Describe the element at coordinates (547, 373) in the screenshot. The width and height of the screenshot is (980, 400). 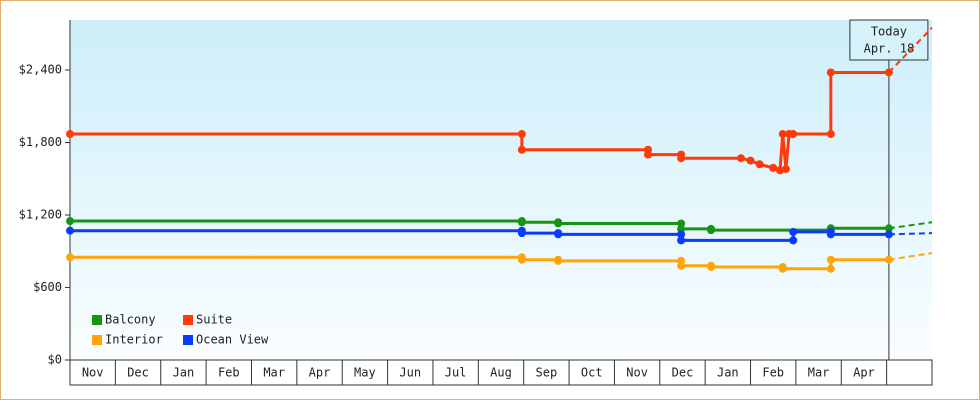
I see `x-tick-label: Sep` at that location.